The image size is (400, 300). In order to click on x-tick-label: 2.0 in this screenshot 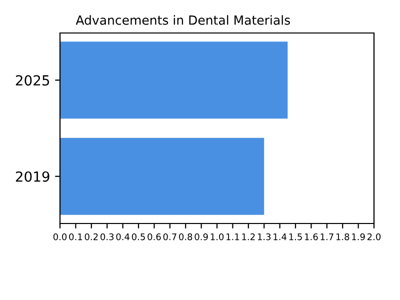, I will do `click(374, 236)`.